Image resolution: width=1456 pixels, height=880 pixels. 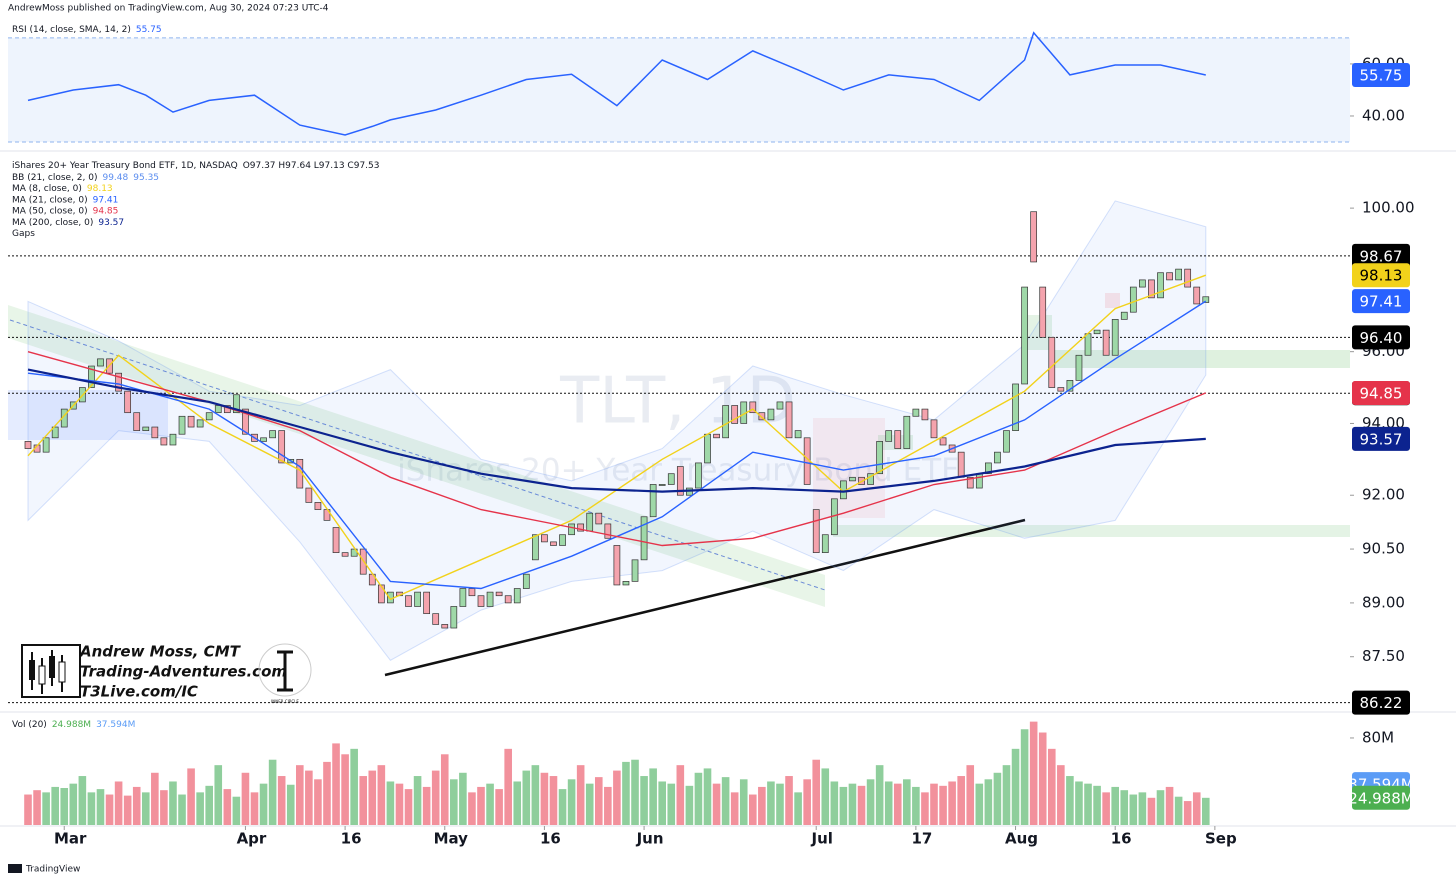 I want to click on legend-item: 99.48, so click(x=115, y=178).